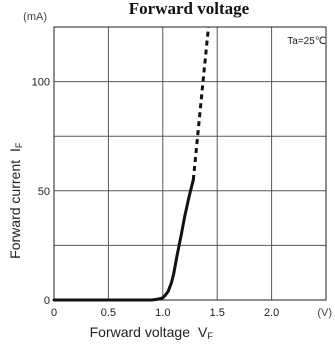  What do you see at coordinates (15, 147) in the screenshot?
I see `y-axis-symbol: IF` at bounding box center [15, 147].